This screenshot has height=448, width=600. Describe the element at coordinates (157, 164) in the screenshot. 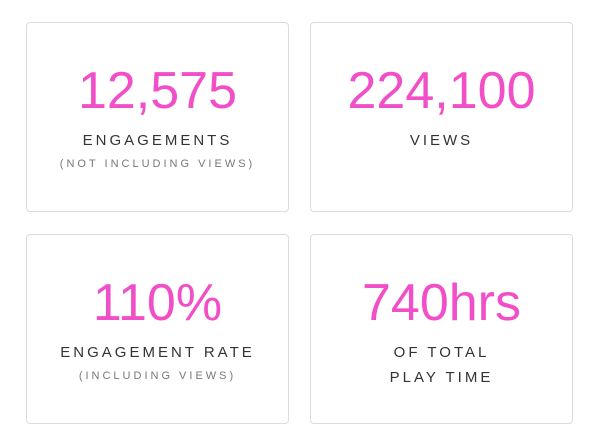

I see `stat-note: (NOT INCLUDING VIEWS)` at that location.